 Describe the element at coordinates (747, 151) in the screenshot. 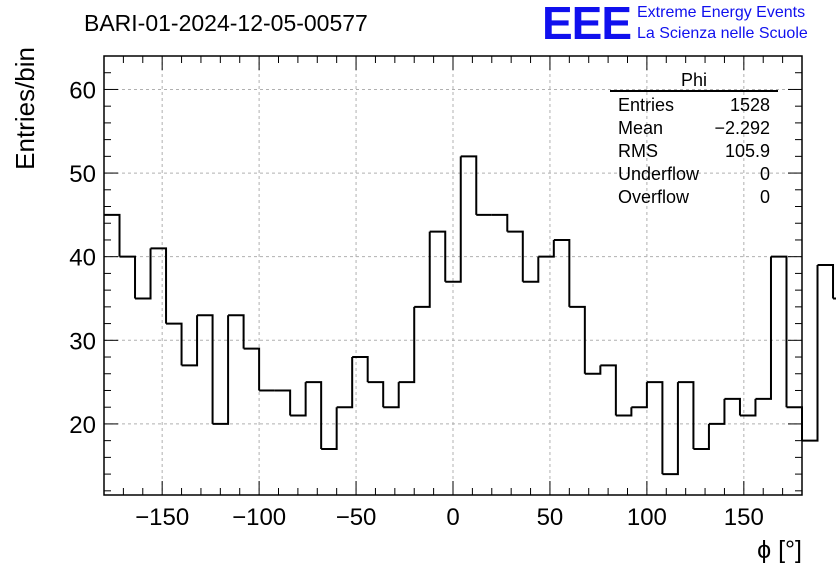

I see `stats-value: 105.9` at that location.